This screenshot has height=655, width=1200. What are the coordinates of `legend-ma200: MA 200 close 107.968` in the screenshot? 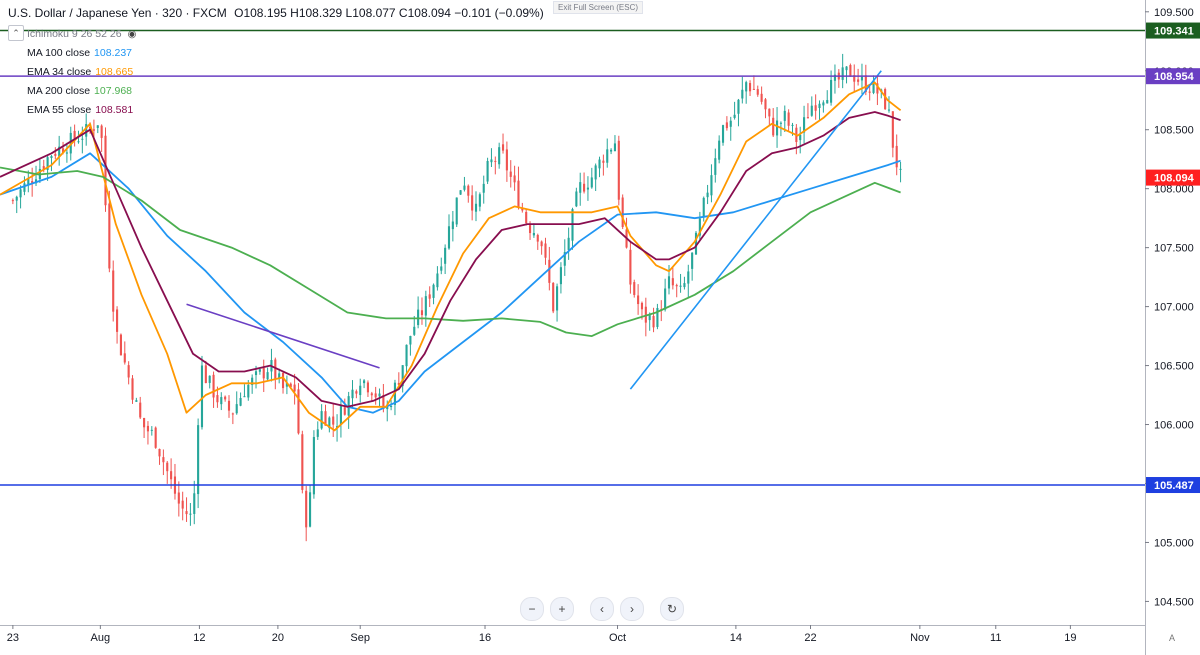 It's located at (72, 91).